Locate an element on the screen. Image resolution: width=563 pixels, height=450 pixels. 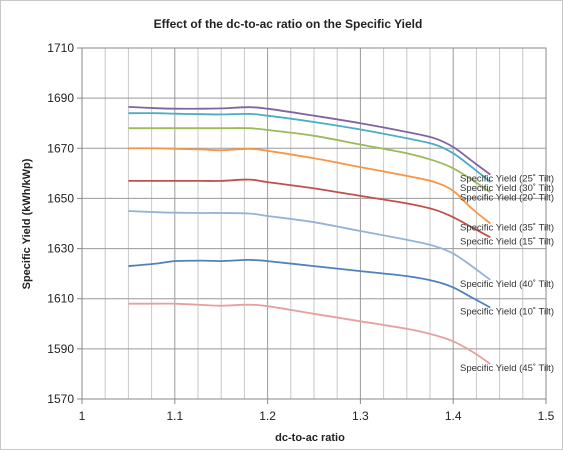
x-tick-label: 1.1 is located at coordinates (174, 416).